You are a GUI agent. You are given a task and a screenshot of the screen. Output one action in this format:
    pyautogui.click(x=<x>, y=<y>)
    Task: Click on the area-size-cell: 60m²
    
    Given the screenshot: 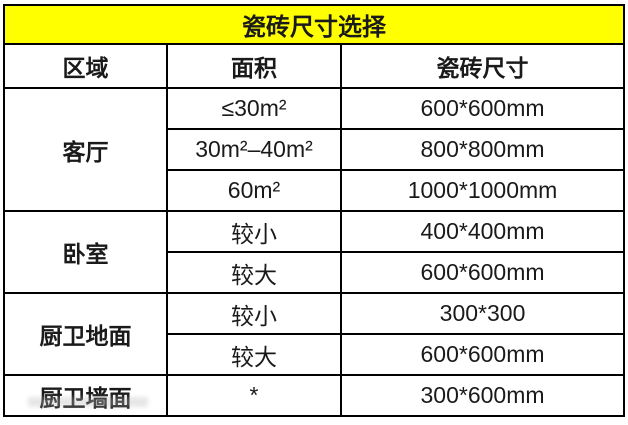 What is the action you would take?
    pyautogui.click(x=254, y=190)
    